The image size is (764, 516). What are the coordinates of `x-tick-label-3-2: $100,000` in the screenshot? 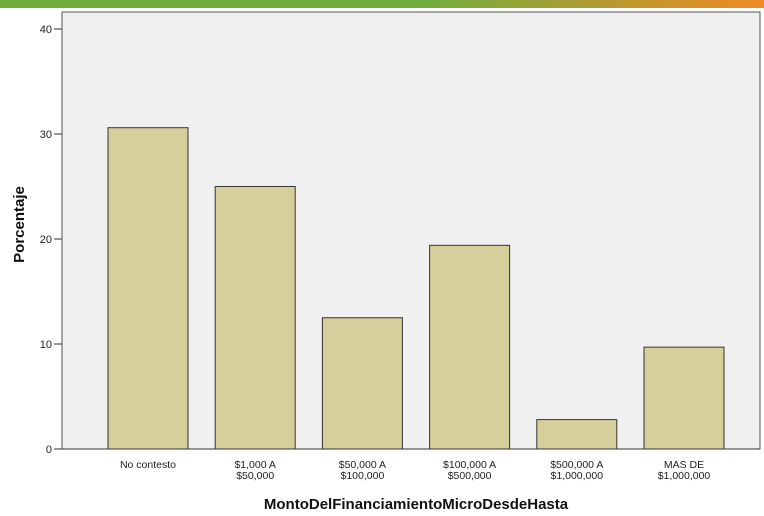 It's located at (363, 476).